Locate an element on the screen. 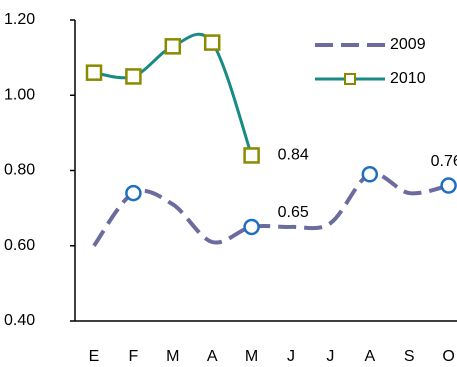 The width and height of the screenshot is (457, 367). x-tick-label: O is located at coordinates (448, 356).